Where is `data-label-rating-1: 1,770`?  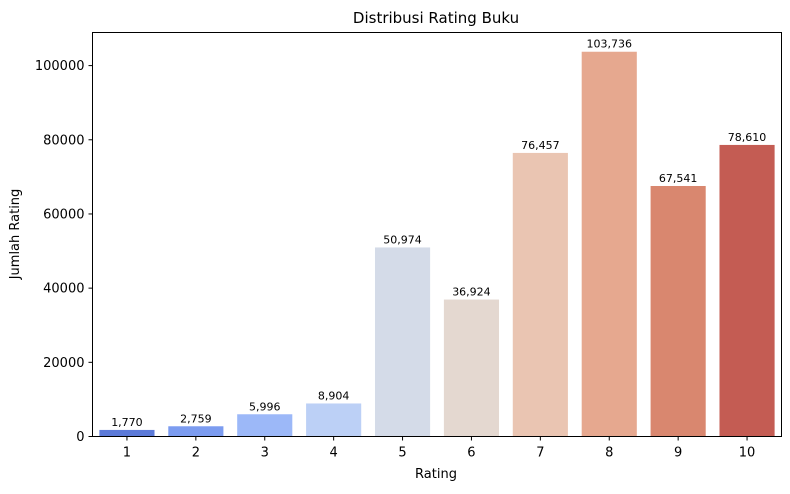
data-label-rating-1: 1,770 is located at coordinates (127, 422).